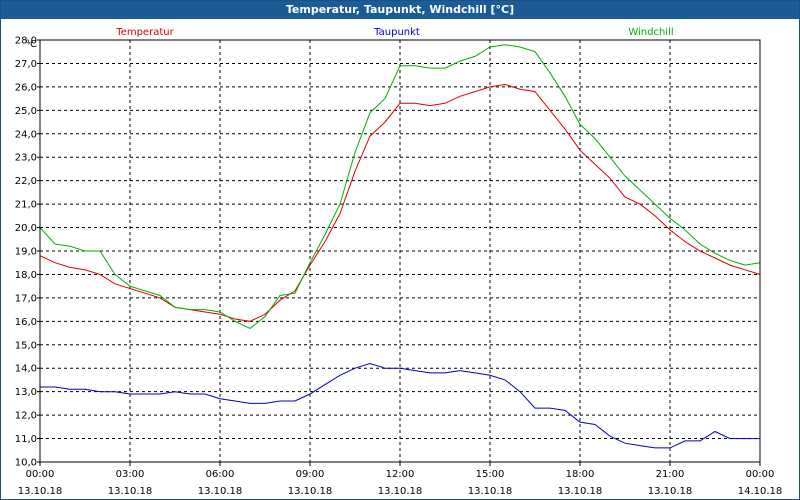 This screenshot has height=500, width=800. What do you see at coordinates (26, 439) in the screenshot?
I see `y-tick-label: 11,0` at bounding box center [26, 439].